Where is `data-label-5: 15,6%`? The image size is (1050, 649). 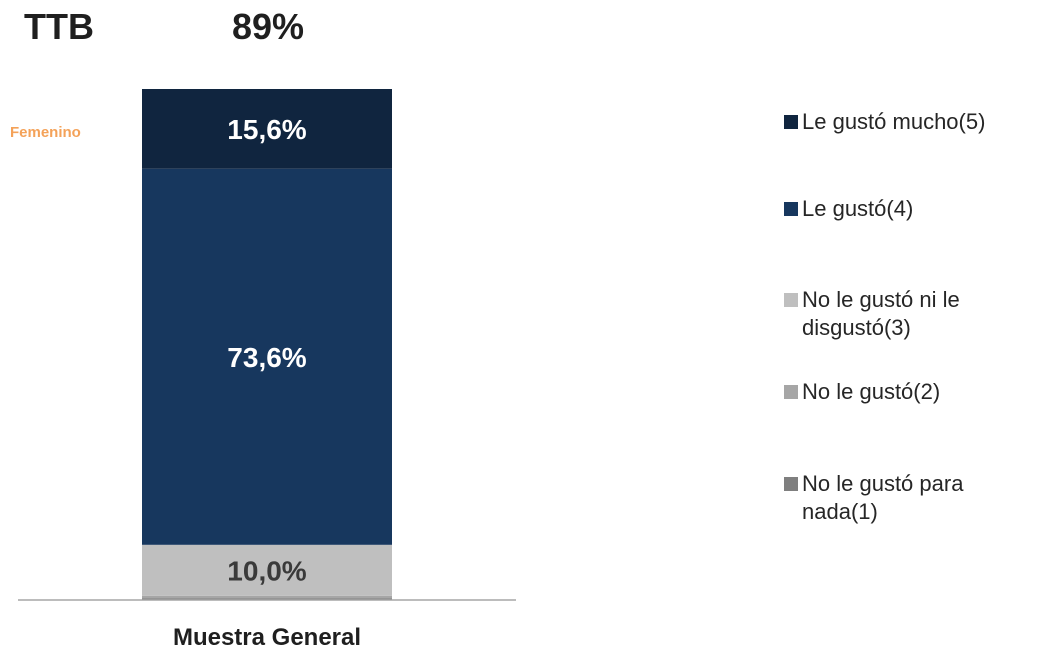
data-label-5: 15,6% is located at coordinates (266, 129).